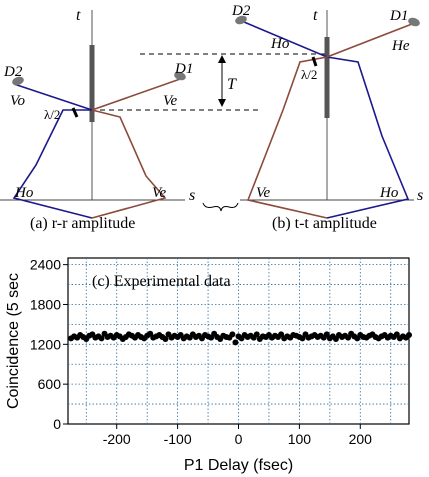 This screenshot has width=429, height=477. What do you see at coordinates (57, 424) in the screenshot?
I see `y-tick-label: 0` at bounding box center [57, 424].